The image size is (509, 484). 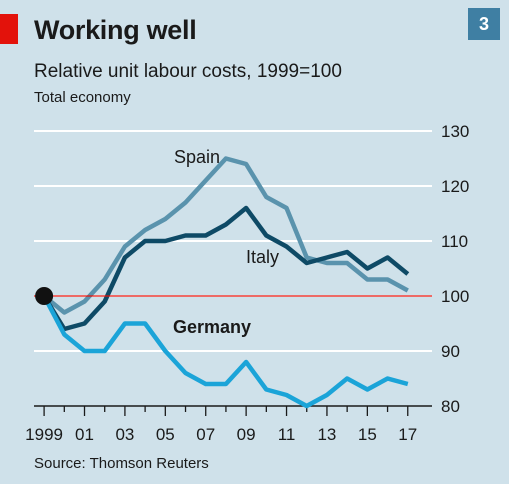 What do you see at coordinates (454, 241) in the screenshot?
I see `y-tick-label-110: 110` at bounding box center [454, 241].